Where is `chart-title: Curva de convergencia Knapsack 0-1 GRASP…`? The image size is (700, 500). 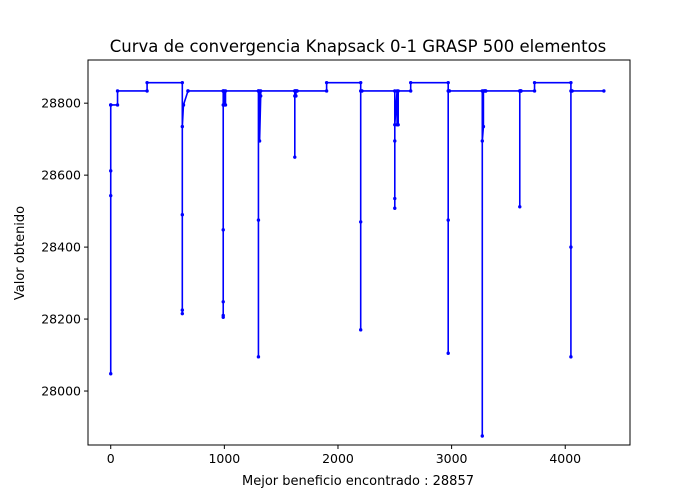
chart-title: Curva de convergencia Knapsack 0-1 GRASP… is located at coordinates (358, 46).